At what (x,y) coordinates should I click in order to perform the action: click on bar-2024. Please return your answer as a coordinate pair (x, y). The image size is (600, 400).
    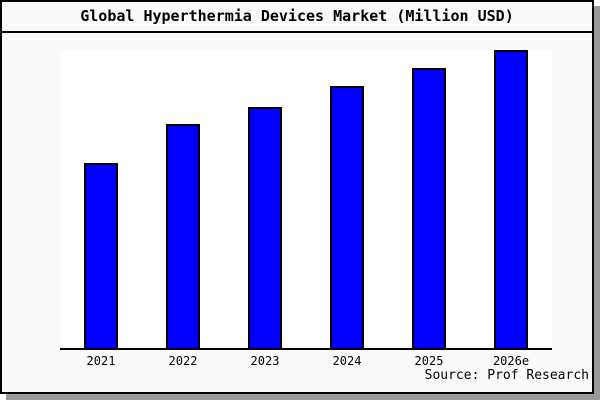
    Looking at the image, I should click on (347, 217).